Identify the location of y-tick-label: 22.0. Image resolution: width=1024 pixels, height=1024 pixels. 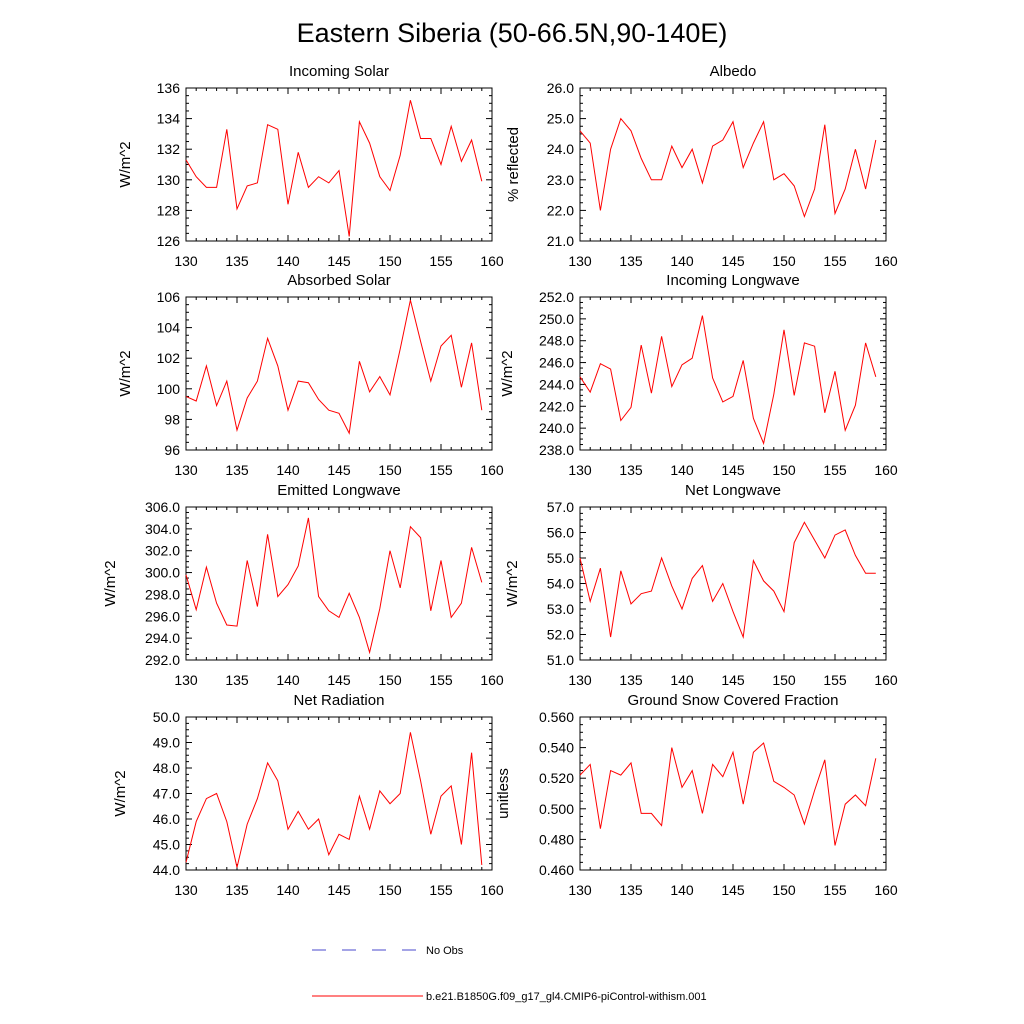
(560, 210).